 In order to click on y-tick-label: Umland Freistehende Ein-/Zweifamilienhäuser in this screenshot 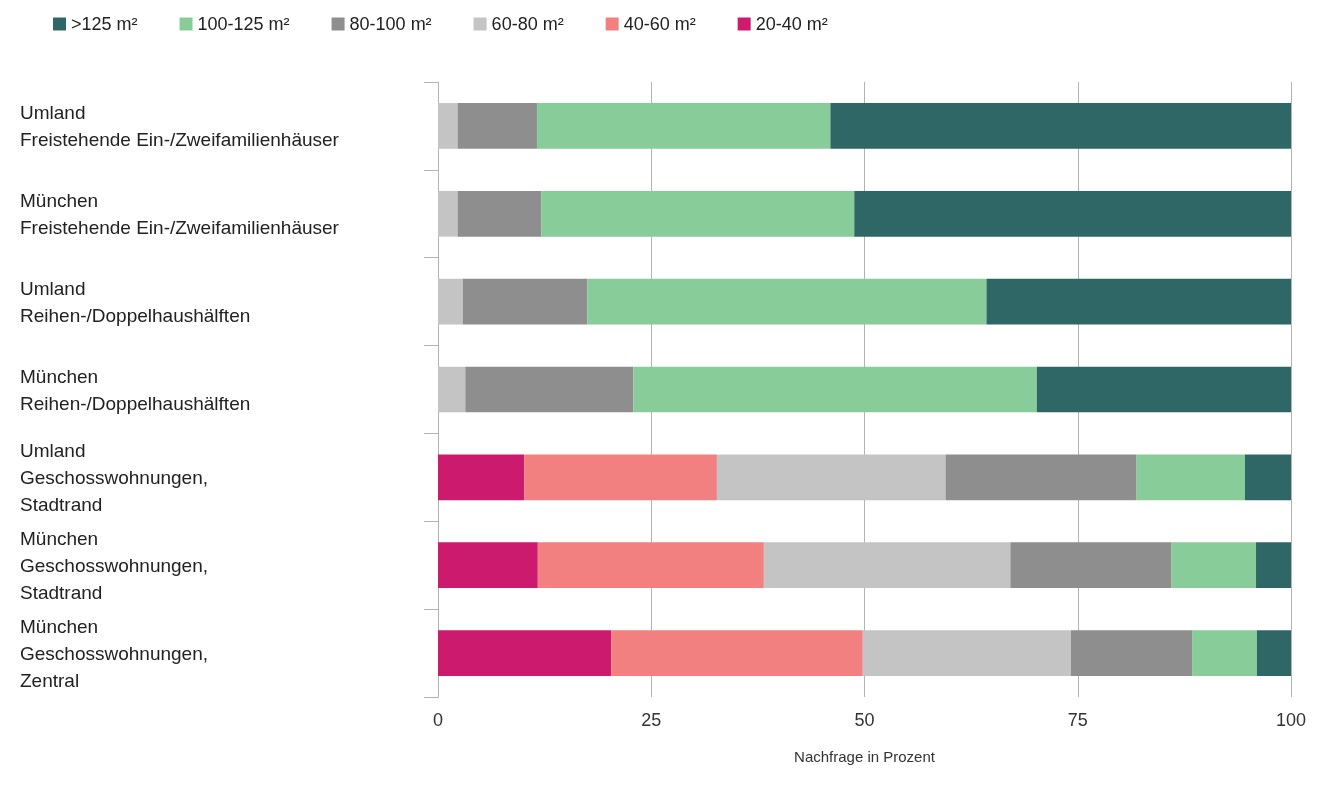, I will do `click(180, 125)`.